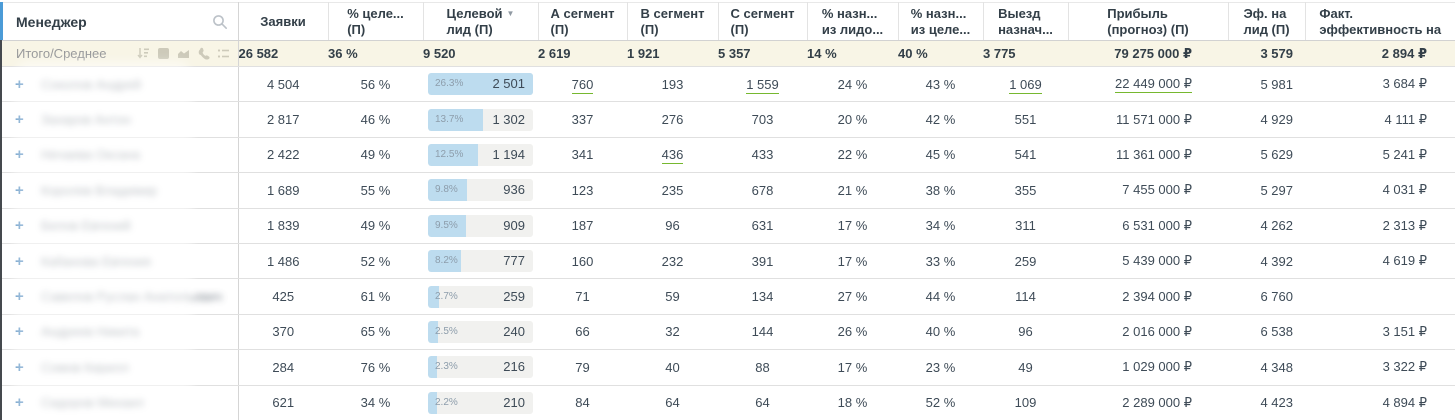  Describe the element at coordinates (480, 119) in the screenshot. I see `cell-target-lead: 13.7% 1 302` at that location.